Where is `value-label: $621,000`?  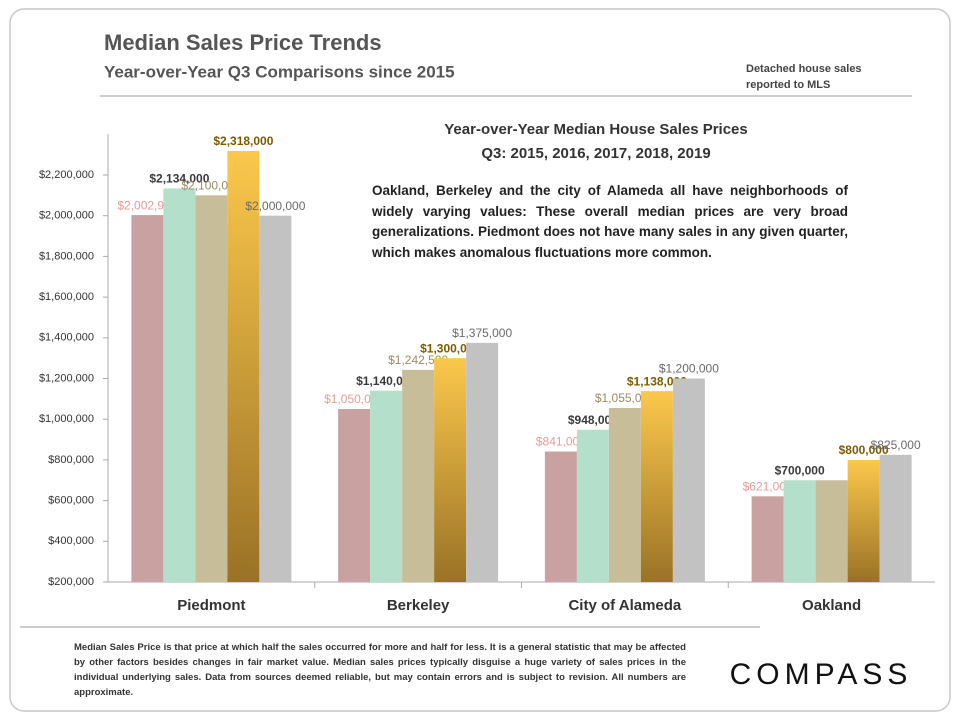
value-label: $621,000 is located at coordinates (768, 486).